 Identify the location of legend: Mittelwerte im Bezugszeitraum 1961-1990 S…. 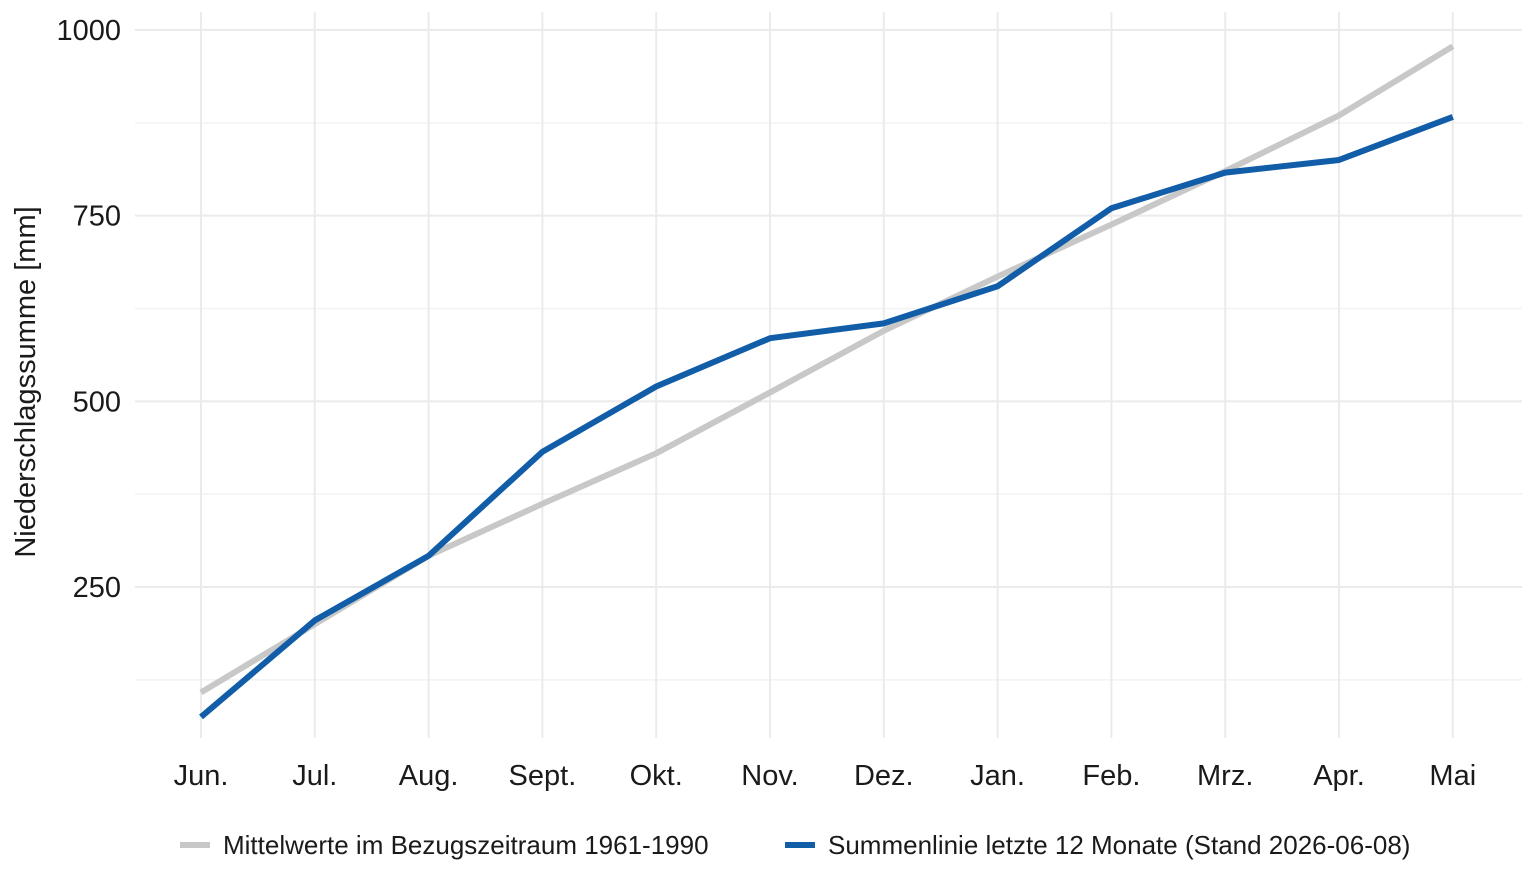
(795, 845).